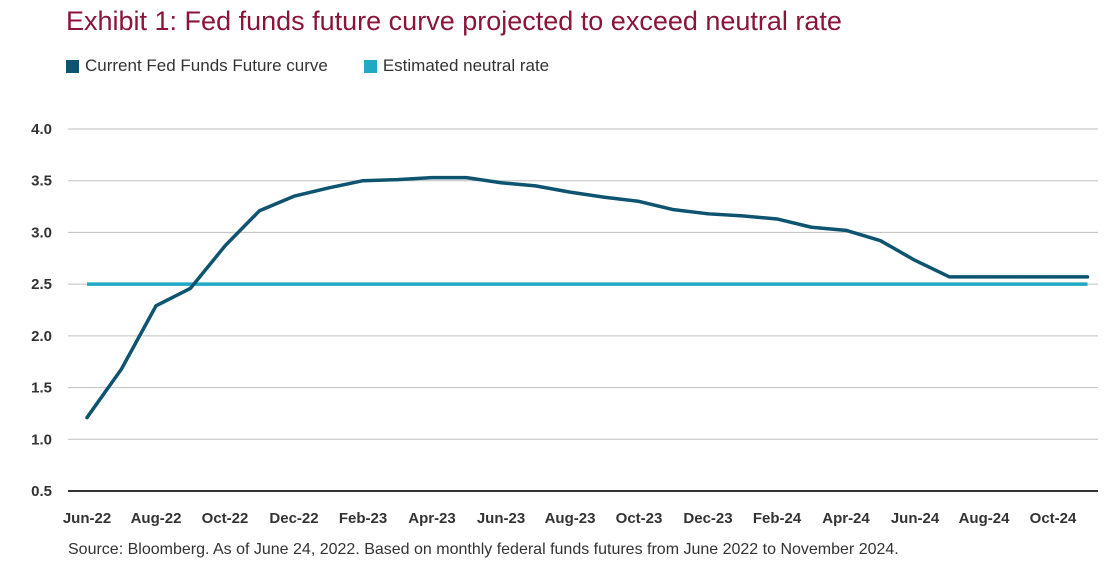 This screenshot has height=582, width=1116. Describe the element at coordinates (156, 518) in the screenshot. I see `x-tick-label: Aug-22` at that location.